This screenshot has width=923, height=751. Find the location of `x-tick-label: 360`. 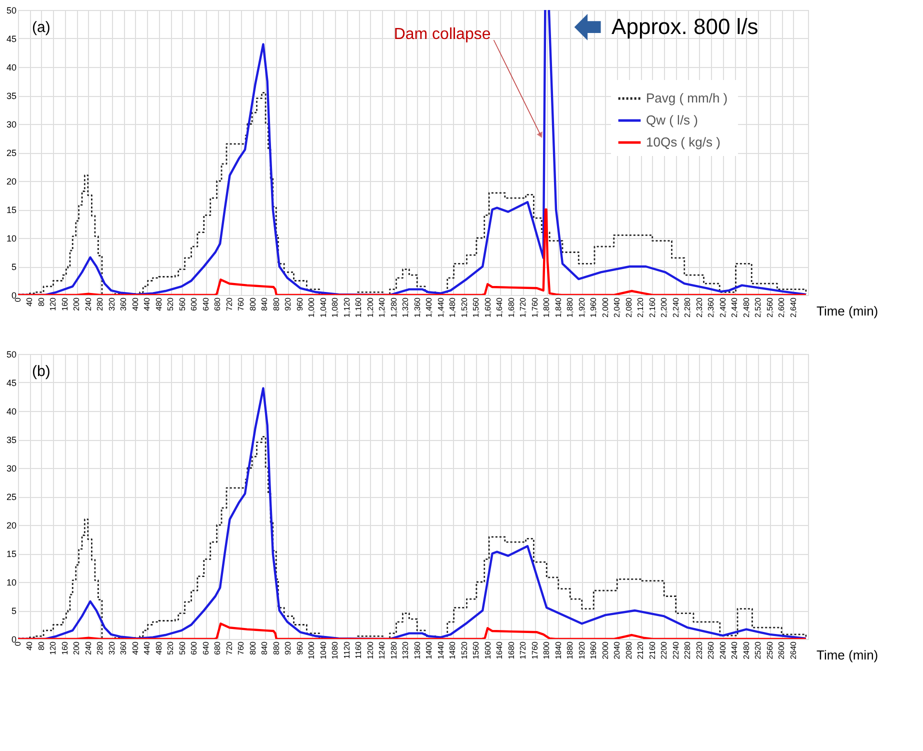

x-tick-label: 360 is located at coordinates (123, 303).